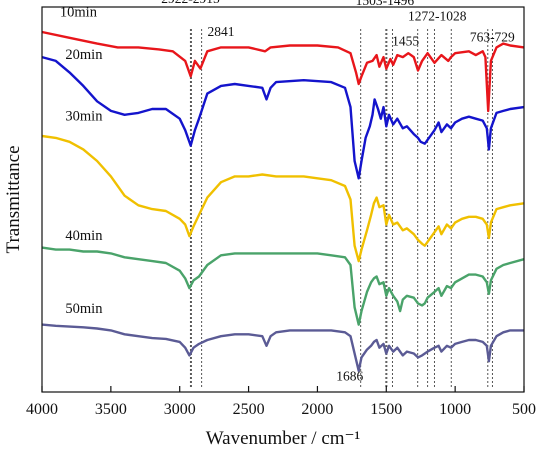 Image resolution: width=550 pixels, height=469 pixels. What do you see at coordinates (281, 402) in the screenshot?
I see `x-ticks: 4000 3500 3000 2500 2000 1500 1000 500` at bounding box center [281, 402].